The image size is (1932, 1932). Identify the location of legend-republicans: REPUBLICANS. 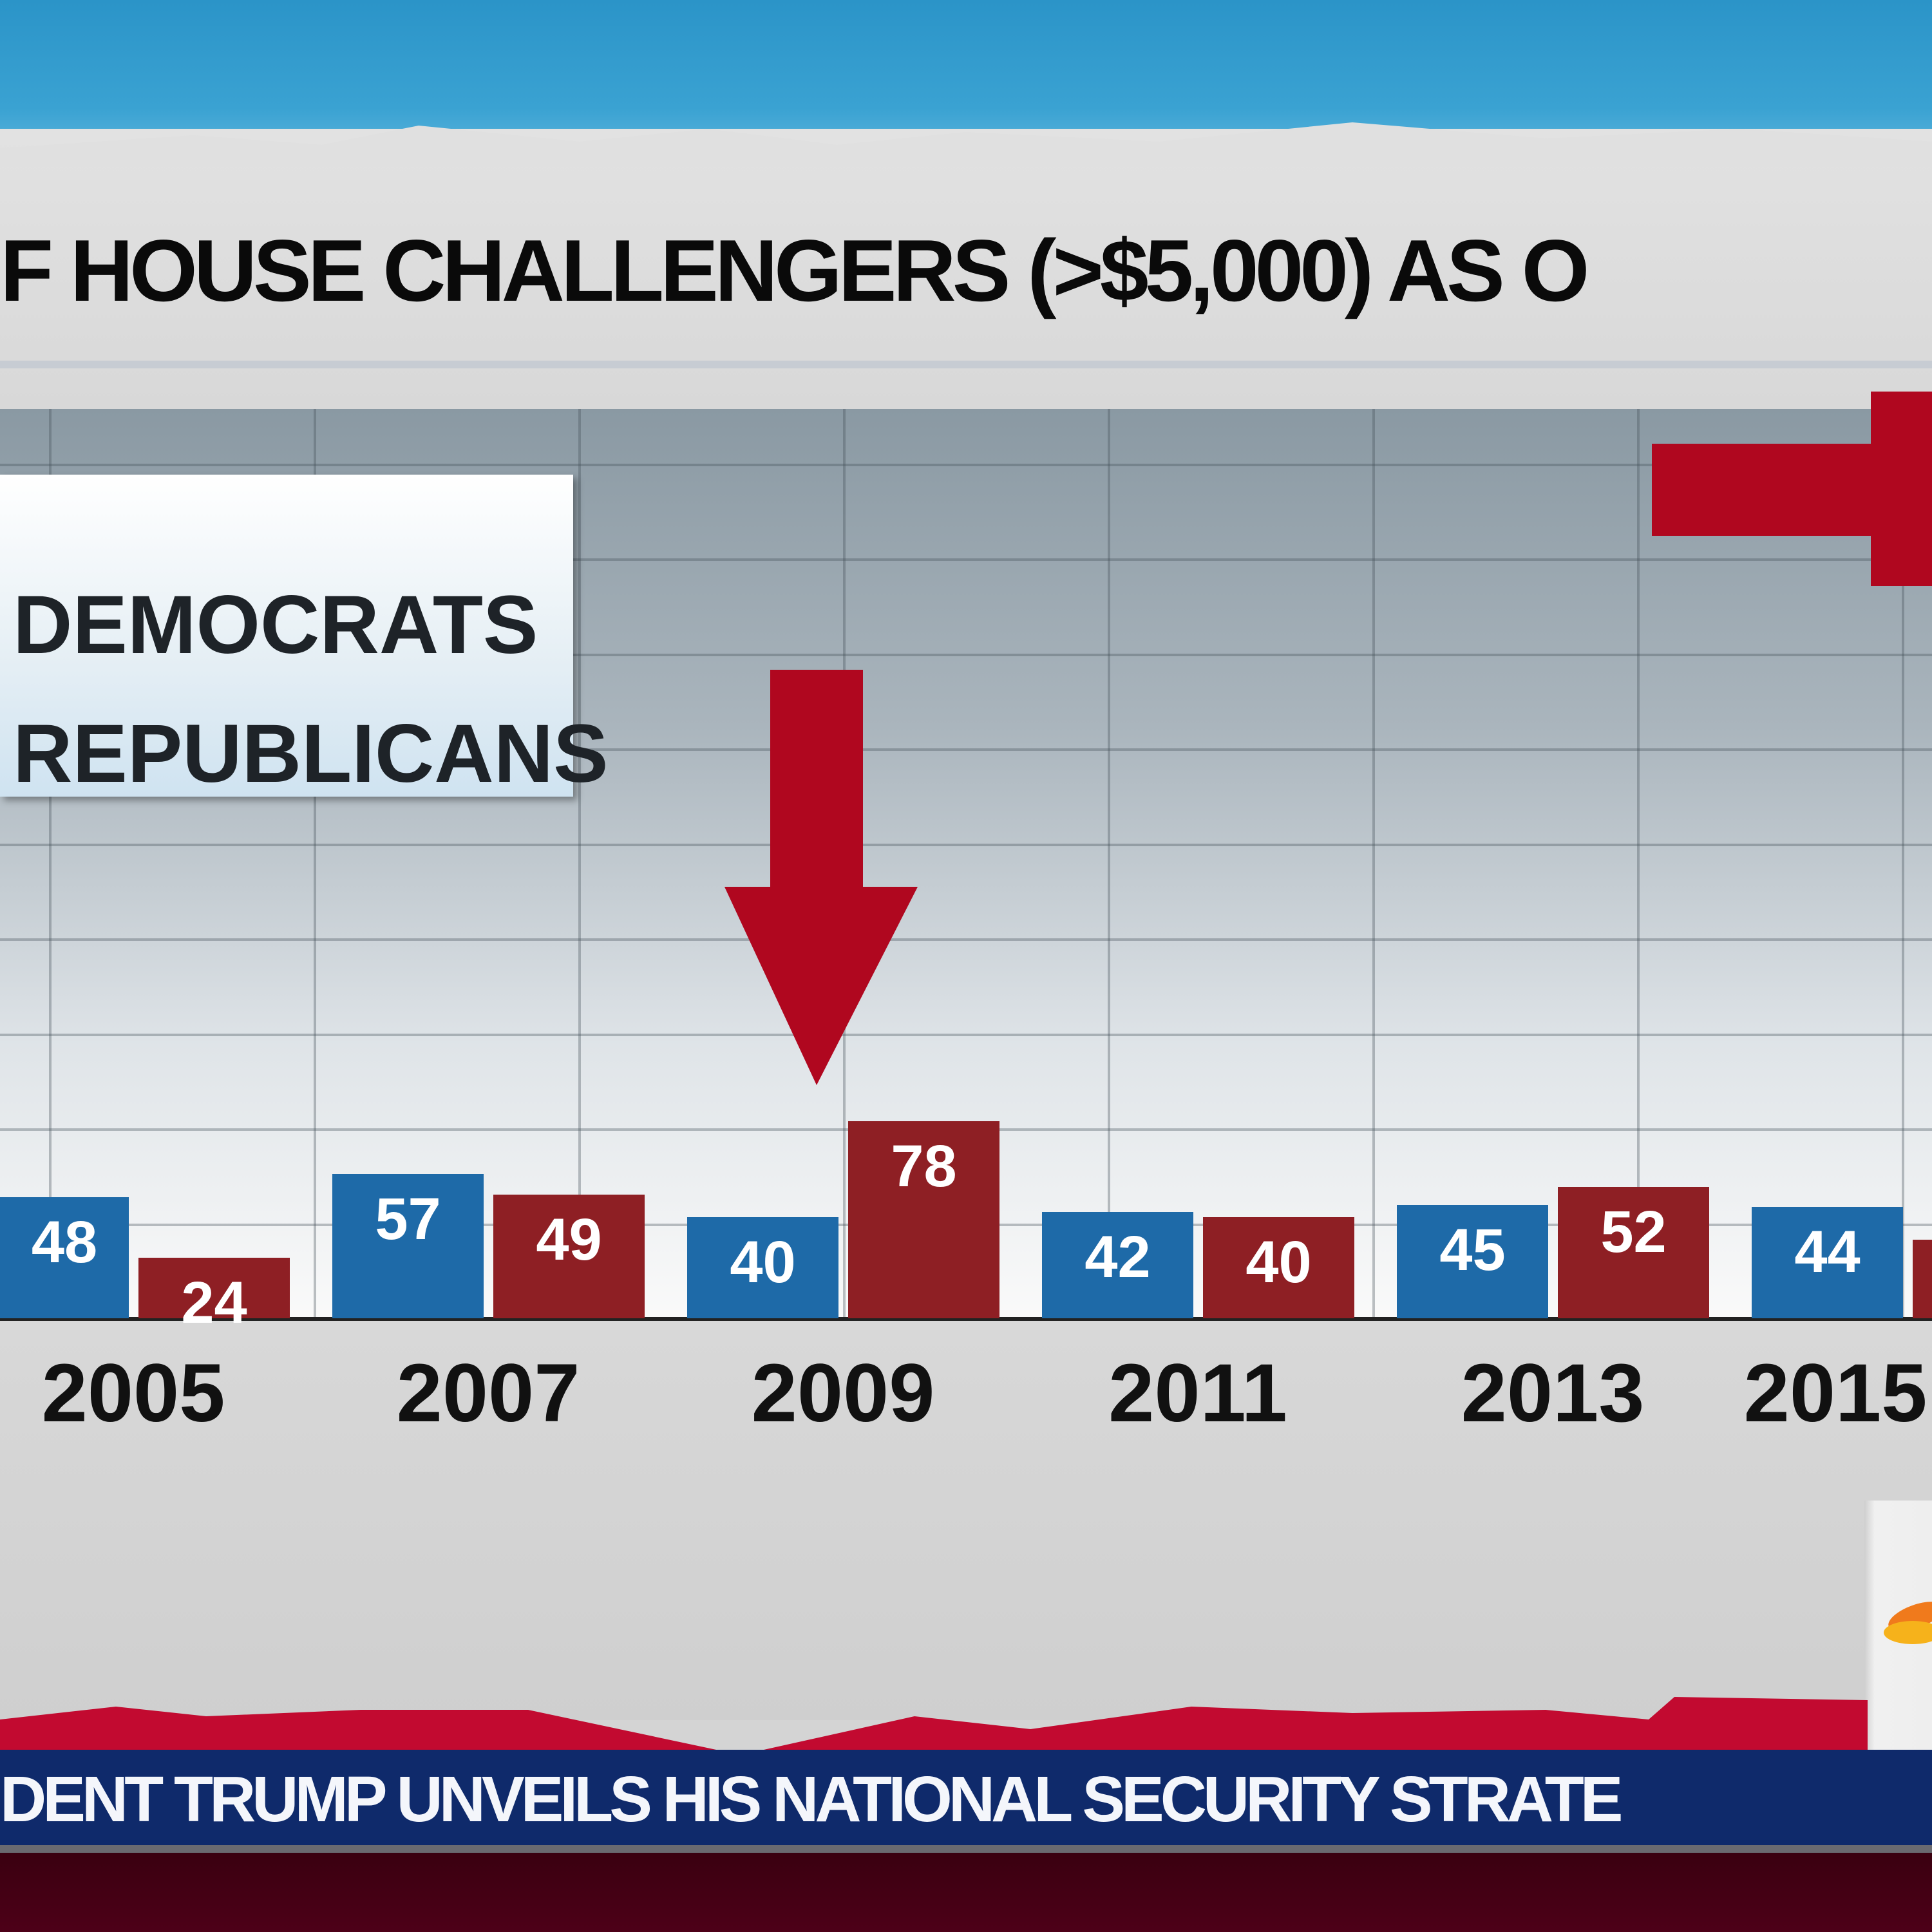
(311, 754).